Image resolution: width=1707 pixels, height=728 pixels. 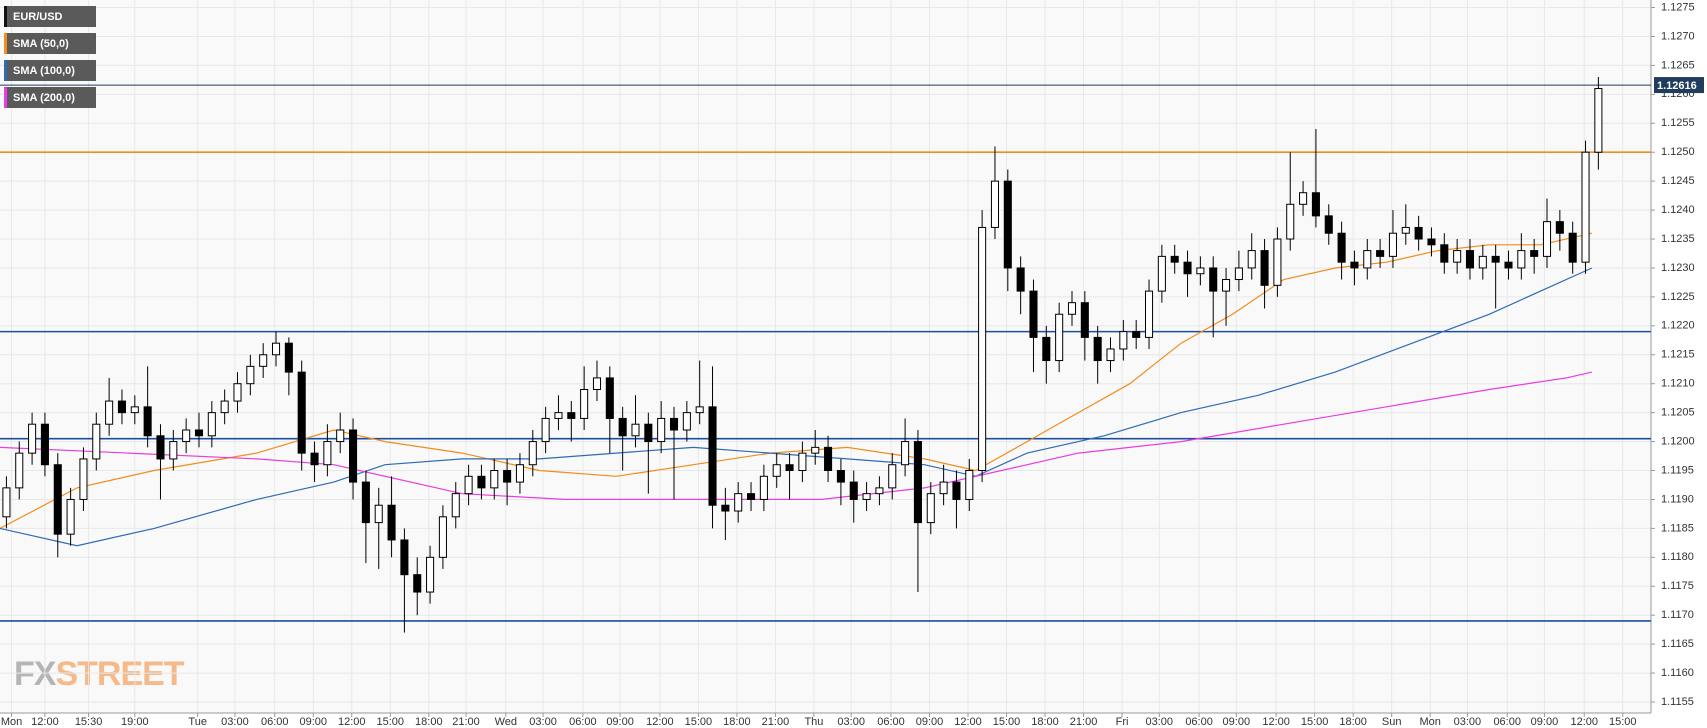 I want to click on watermark-fx: FX, so click(x=35, y=674).